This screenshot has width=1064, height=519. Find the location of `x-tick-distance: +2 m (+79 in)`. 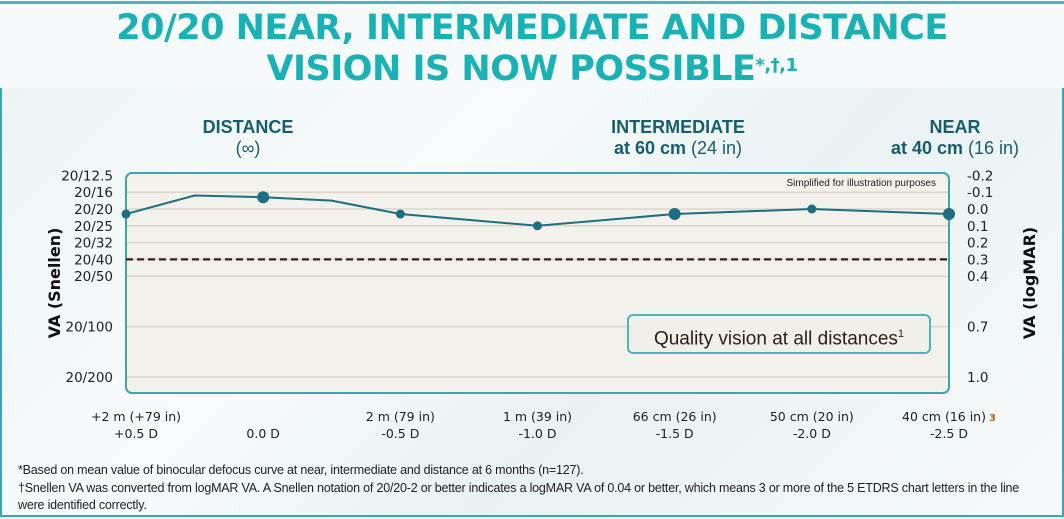

x-tick-distance: +2 m (+79 in) is located at coordinates (136, 416).